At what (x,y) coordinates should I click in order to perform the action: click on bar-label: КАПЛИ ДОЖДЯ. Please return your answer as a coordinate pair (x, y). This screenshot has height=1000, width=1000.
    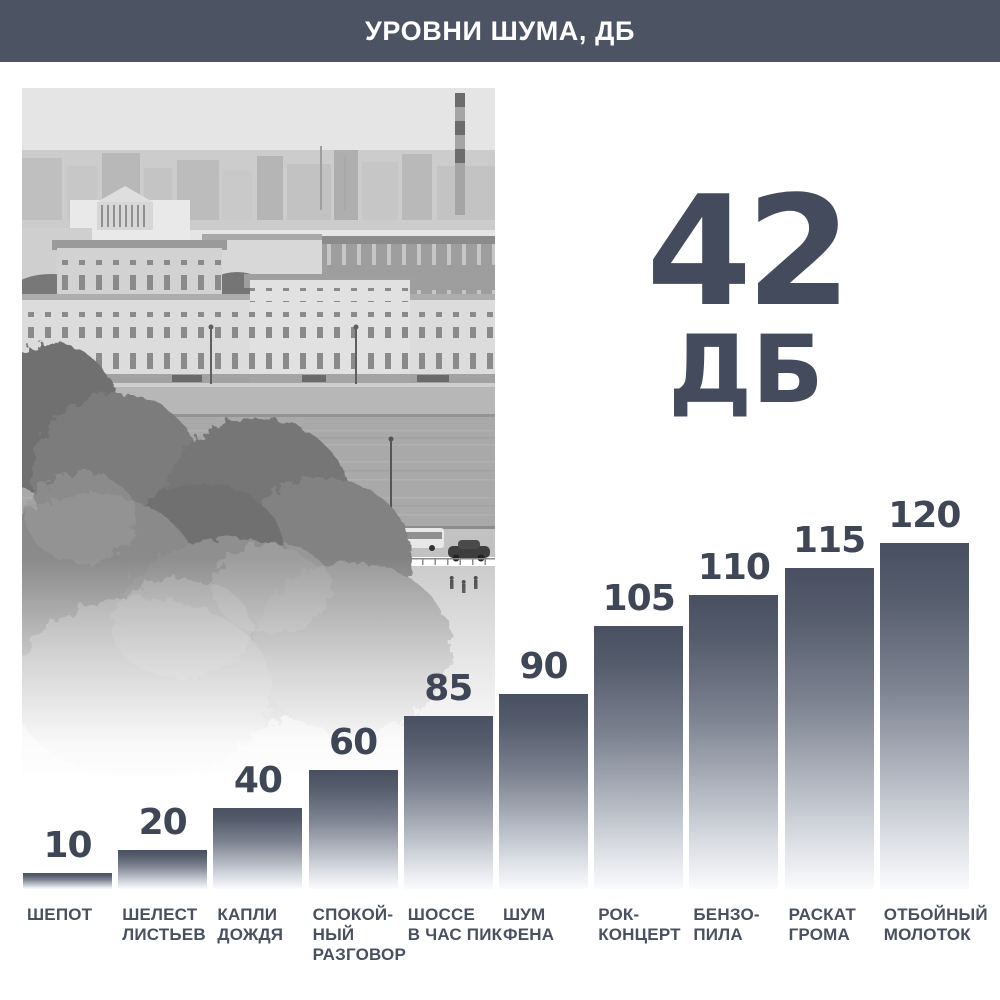
    Looking at the image, I should click on (250, 924).